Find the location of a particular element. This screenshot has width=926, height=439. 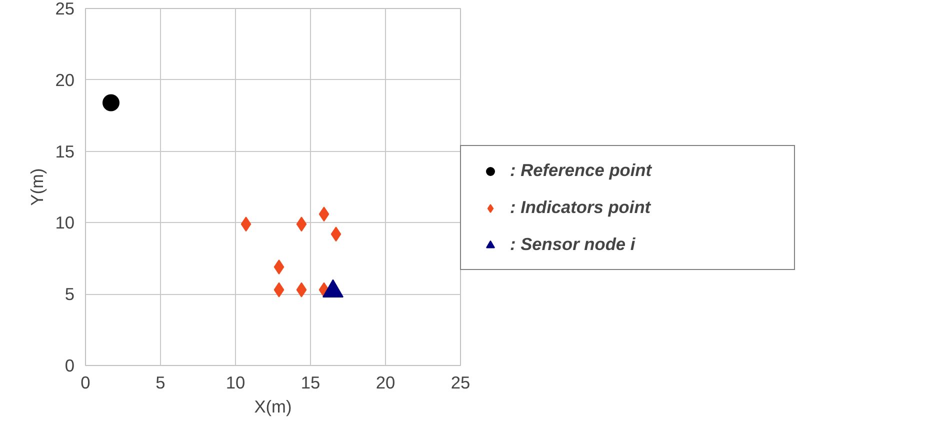

y-tick-label: 10 is located at coordinates (65, 222).